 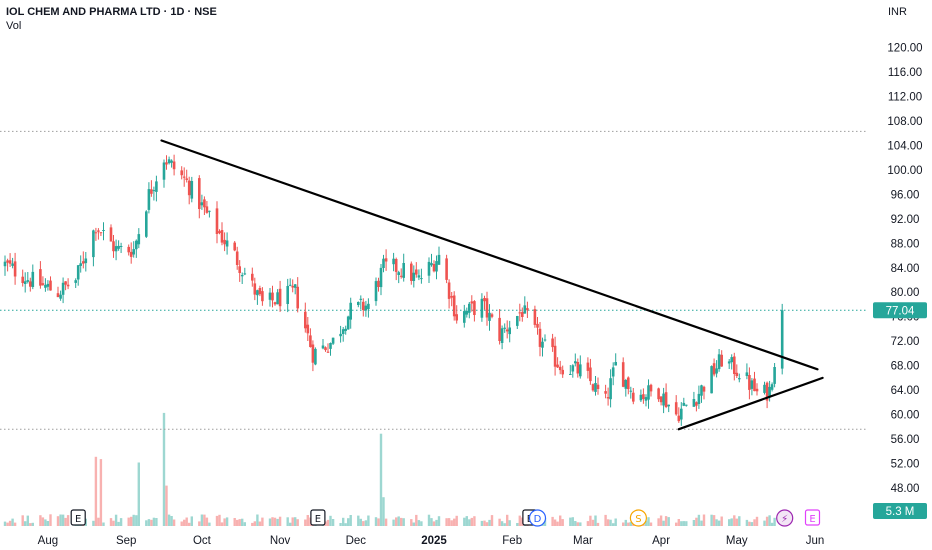 I want to click on event-markers: EEEDS⚡E, so click(x=445, y=518).